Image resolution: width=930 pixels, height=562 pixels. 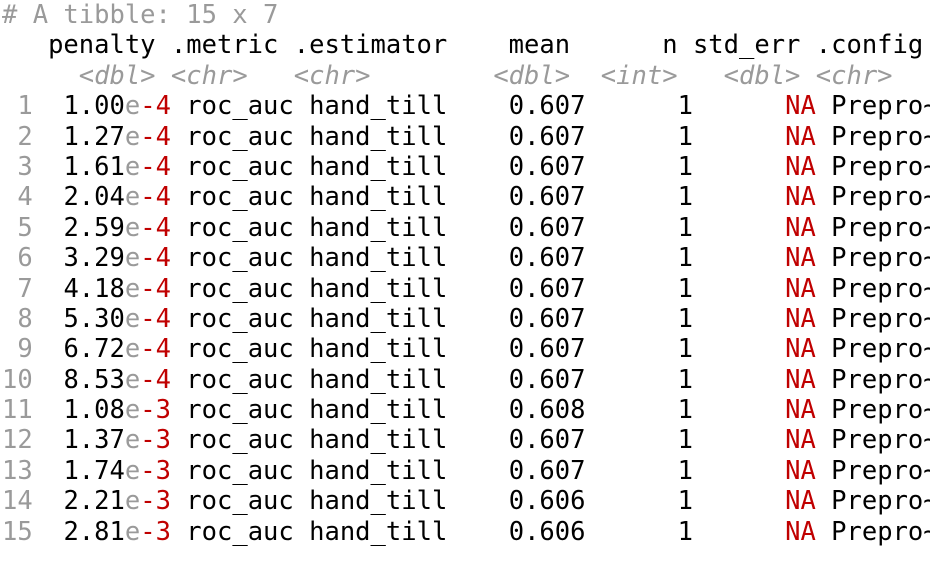 I want to click on penalty-mantissa: 2.21, so click(x=94, y=501).